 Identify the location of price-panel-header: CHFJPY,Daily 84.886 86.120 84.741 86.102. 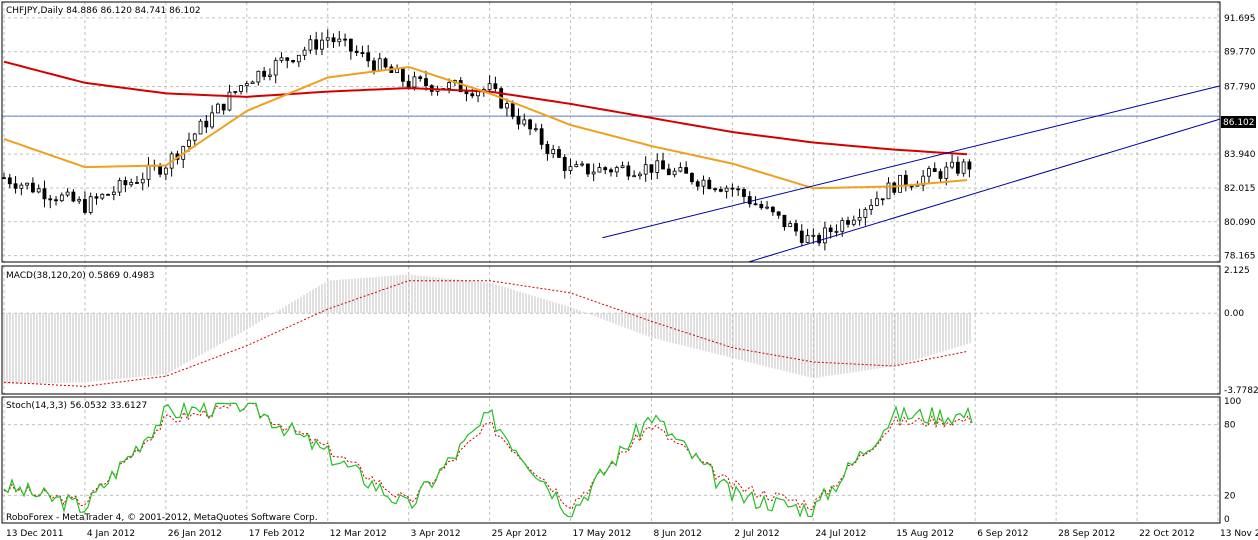
(103, 11).